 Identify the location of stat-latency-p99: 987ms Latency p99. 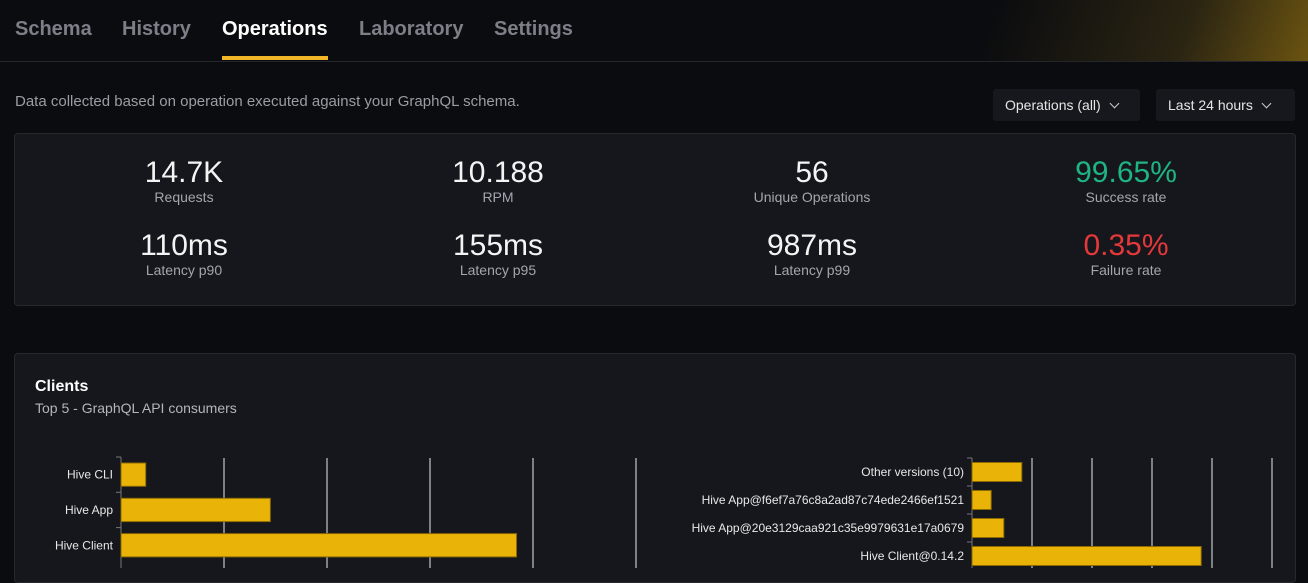
(812, 253).